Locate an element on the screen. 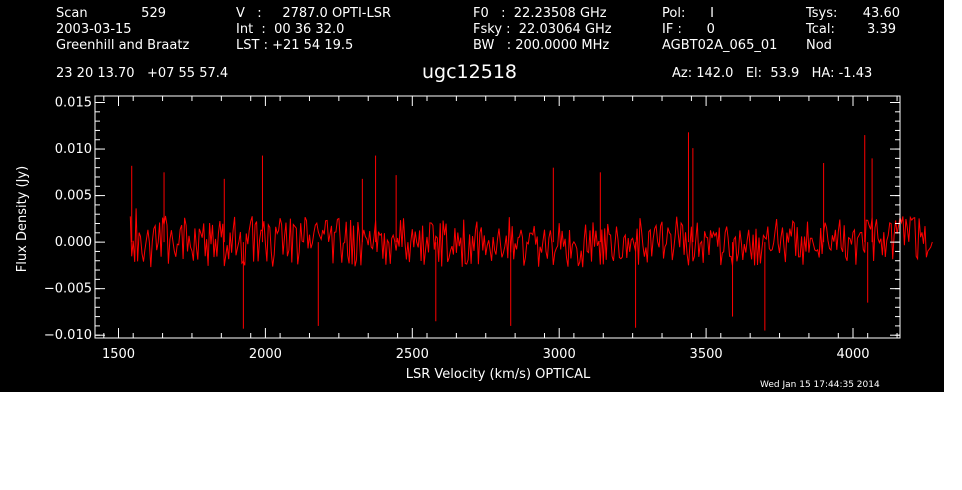  source-name: ugc12518 is located at coordinates (469, 72).